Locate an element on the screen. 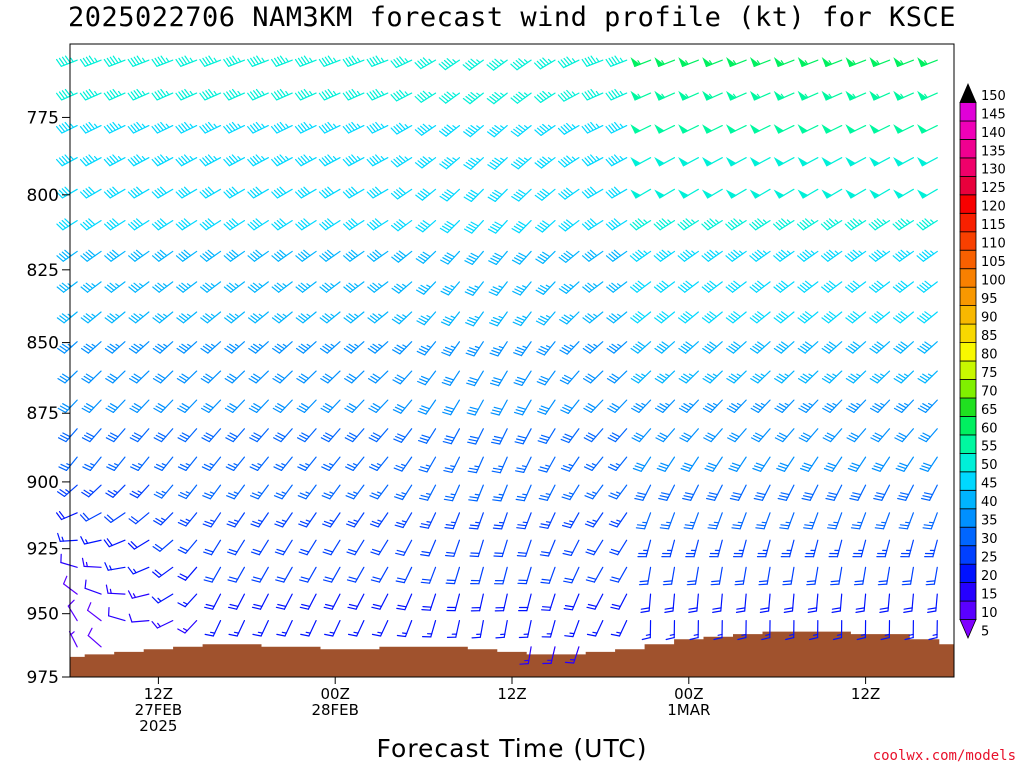 This screenshot has width=1024, height=768. terrain-layer is located at coordinates (512, 654).